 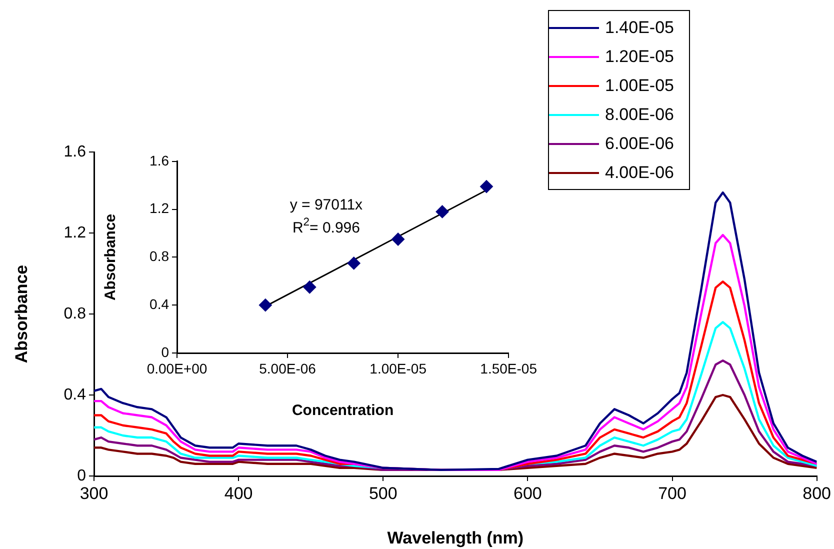 What do you see at coordinates (639, 86) in the screenshot?
I see `legend-label: 1.00E-05` at bounding box center [639, 86].